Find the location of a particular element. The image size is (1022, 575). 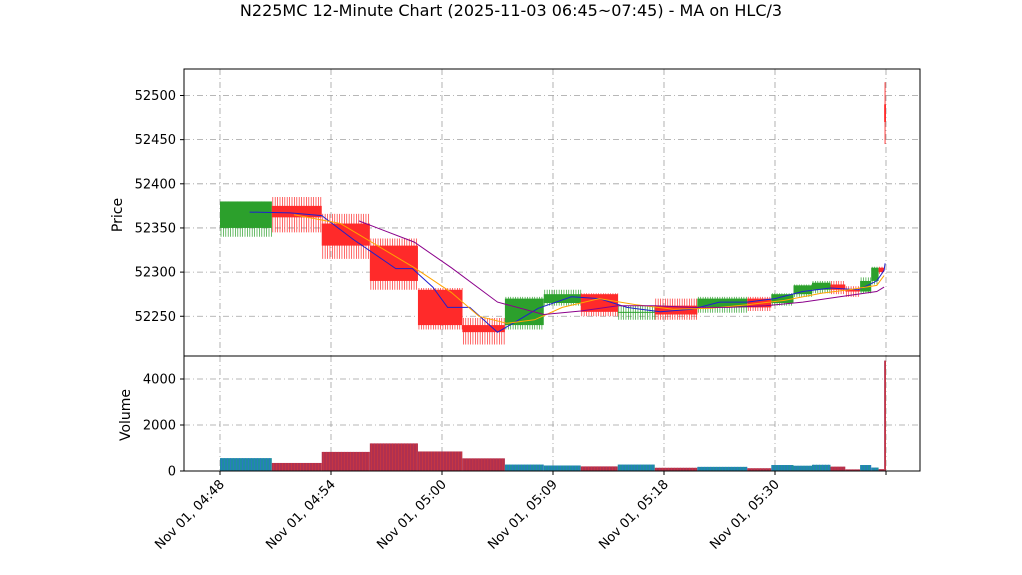

x-tick-label: Nov 01, 05:18 is located at coordinates (634, 515).